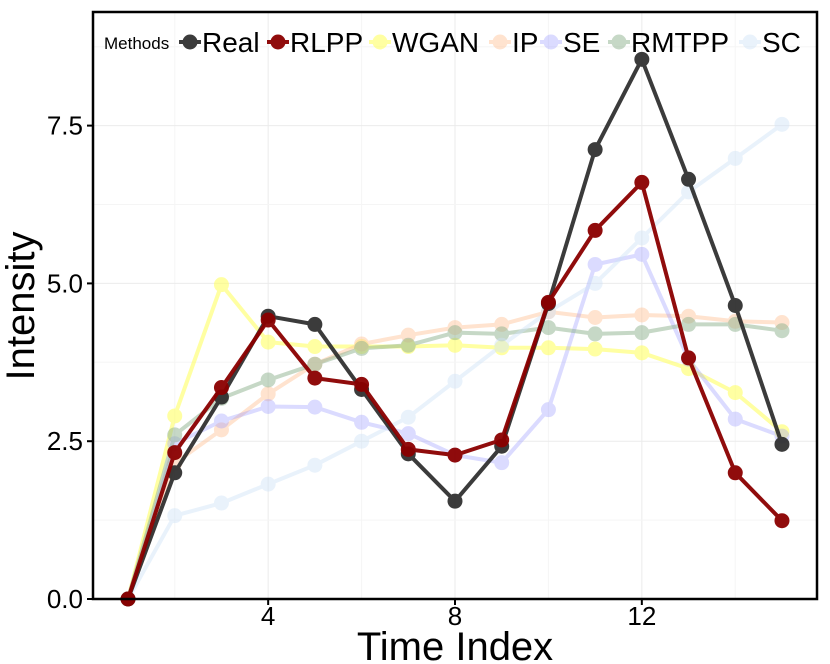 The width and height of the screenshot is (830, 664). What do you see at coordinates (65, 126) in the screenshot?
I see `y-tick-label: 7.5` at bounding box center [65, 126].